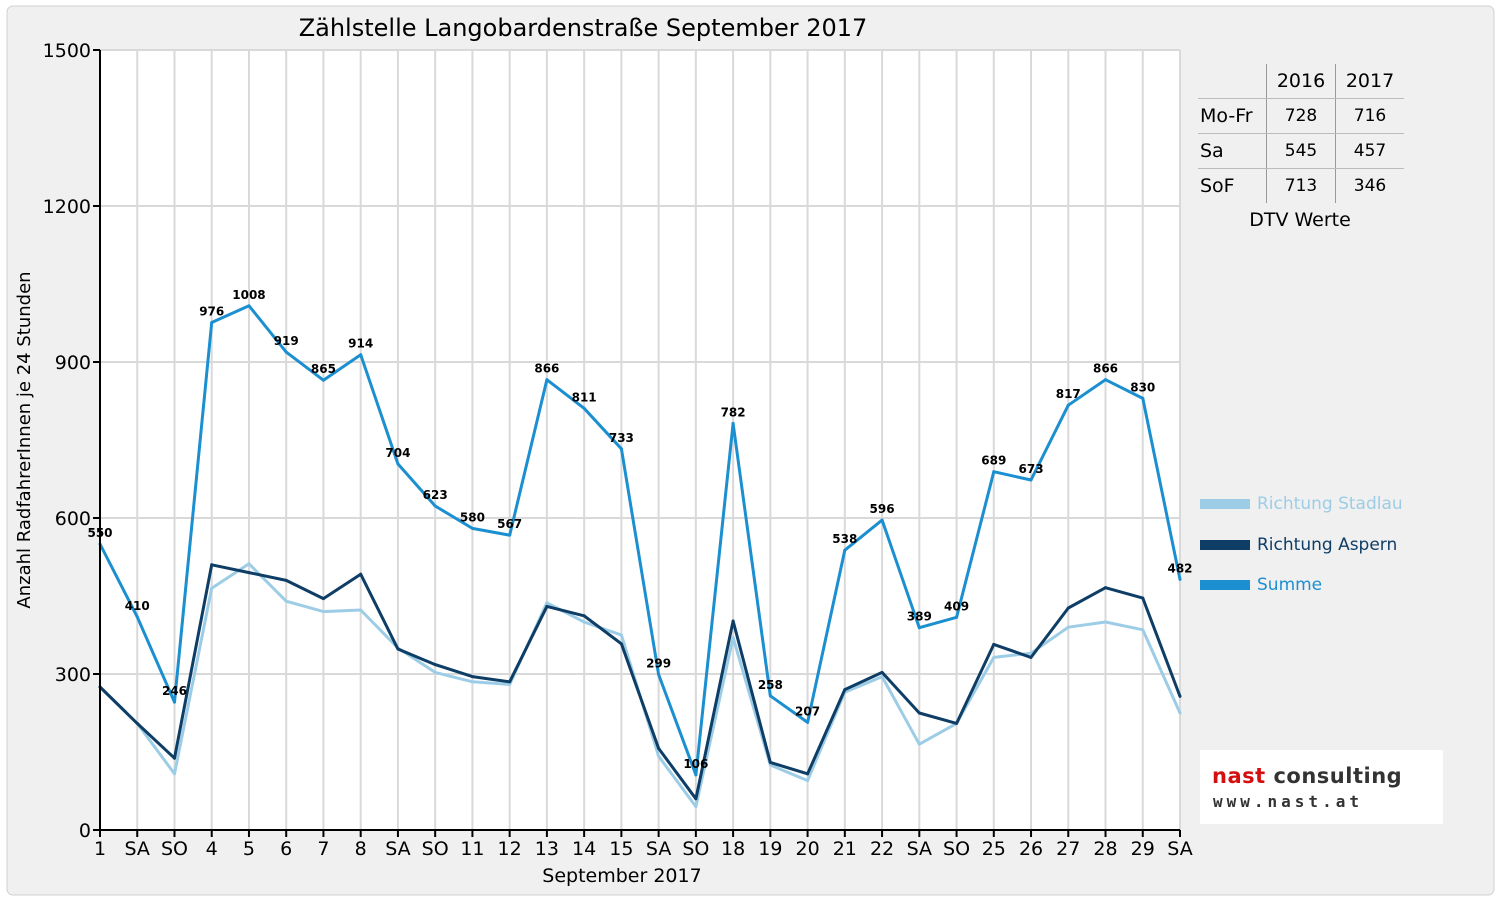 Image resolution: width=1500 pixels, height=900 pixels. What do you see at coordinates (360, 344) in the screenshot?
I see `data-label: 914` at bounding box center [360, 344].